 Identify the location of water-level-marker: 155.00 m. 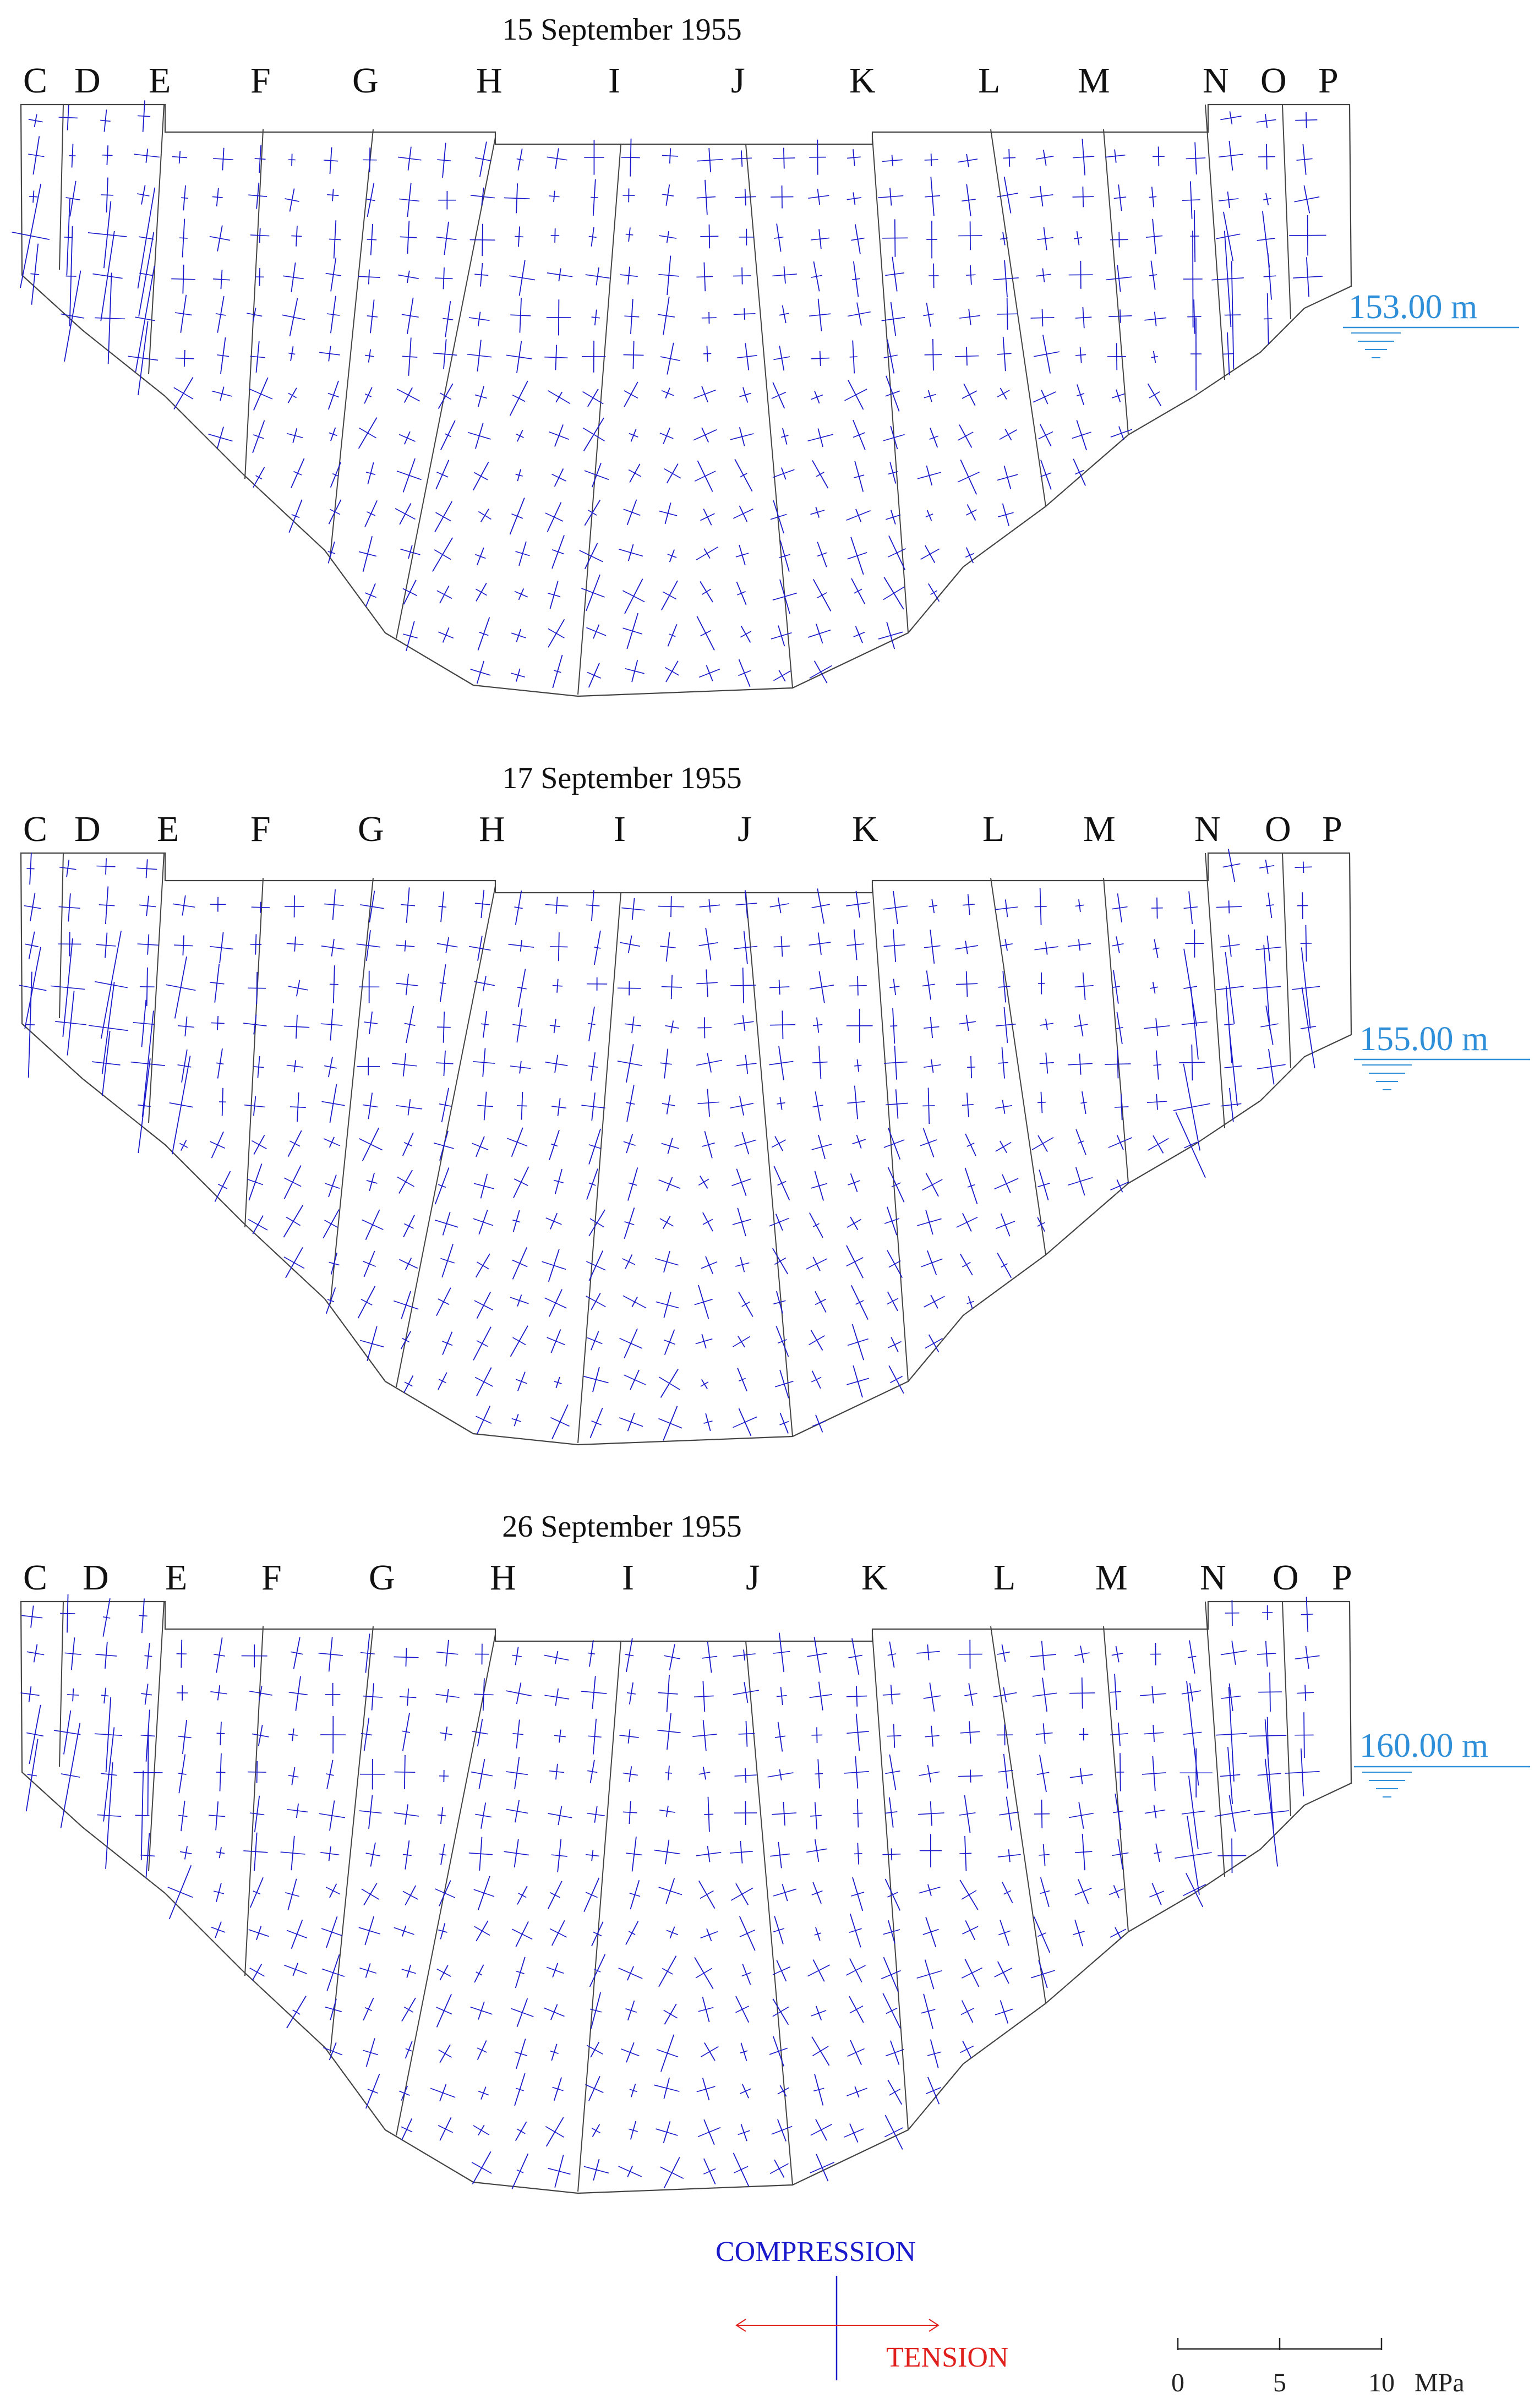
(1442, 1055).